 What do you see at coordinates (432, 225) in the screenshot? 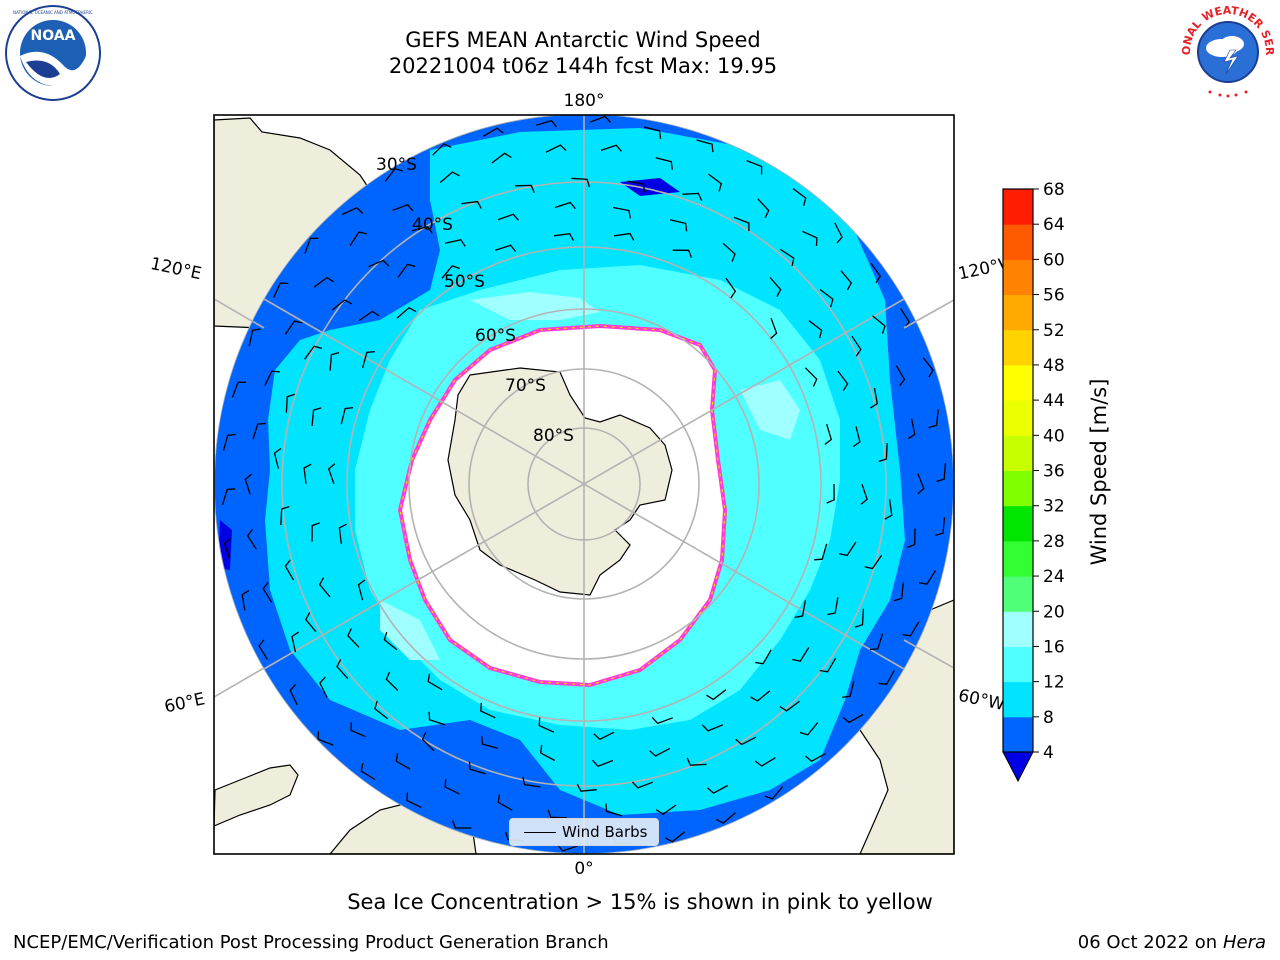
I see `lat-label-40s: 40°S` at bounding box center [432, 225].